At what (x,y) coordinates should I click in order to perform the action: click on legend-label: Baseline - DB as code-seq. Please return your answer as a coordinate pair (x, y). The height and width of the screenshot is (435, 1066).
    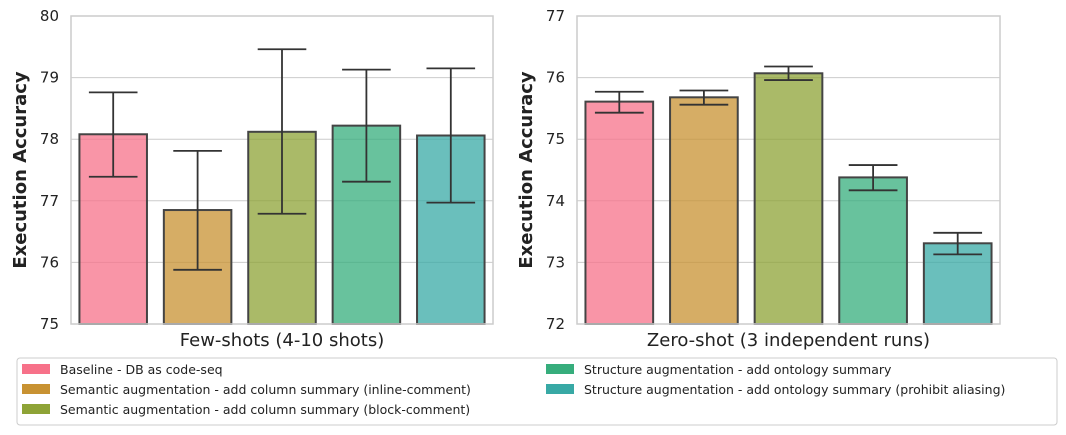
    Looking at the image, I should click on (141, 369).